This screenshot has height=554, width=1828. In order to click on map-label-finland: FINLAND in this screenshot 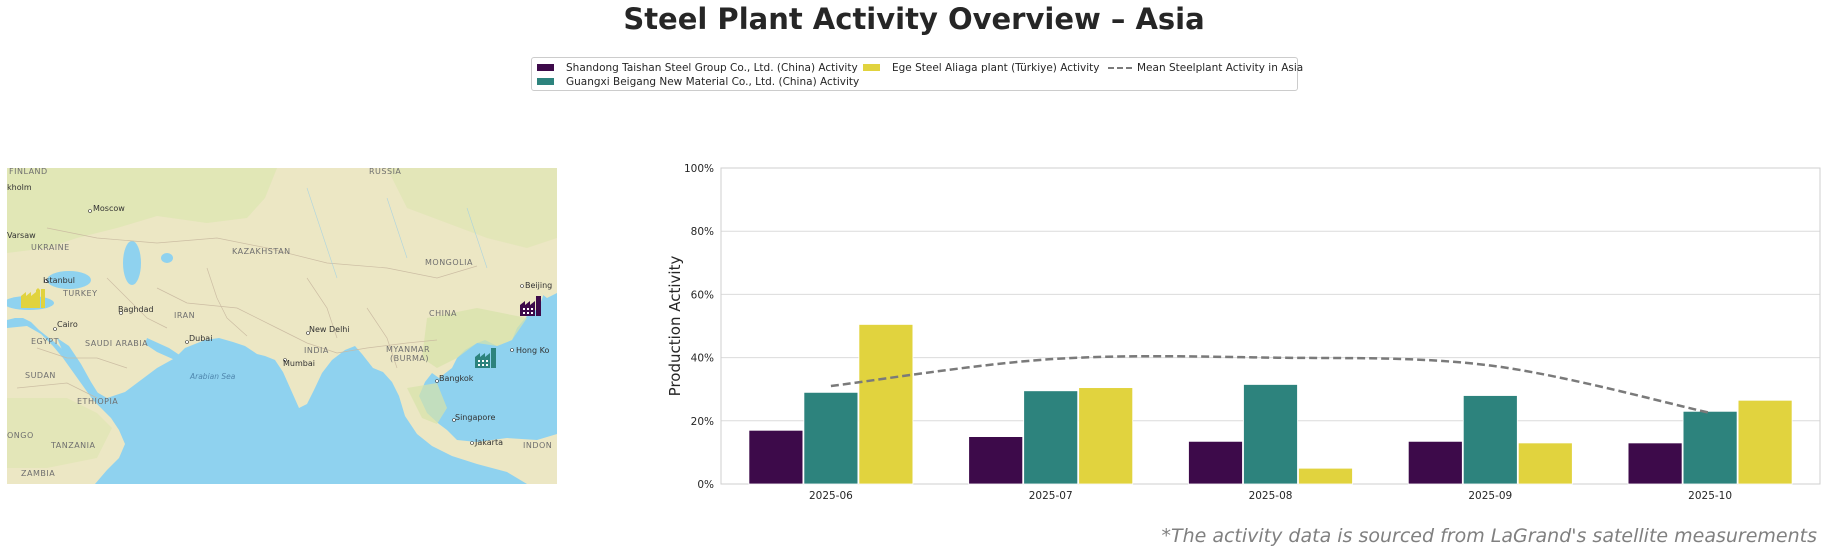, I will do `click(28, 172)`.